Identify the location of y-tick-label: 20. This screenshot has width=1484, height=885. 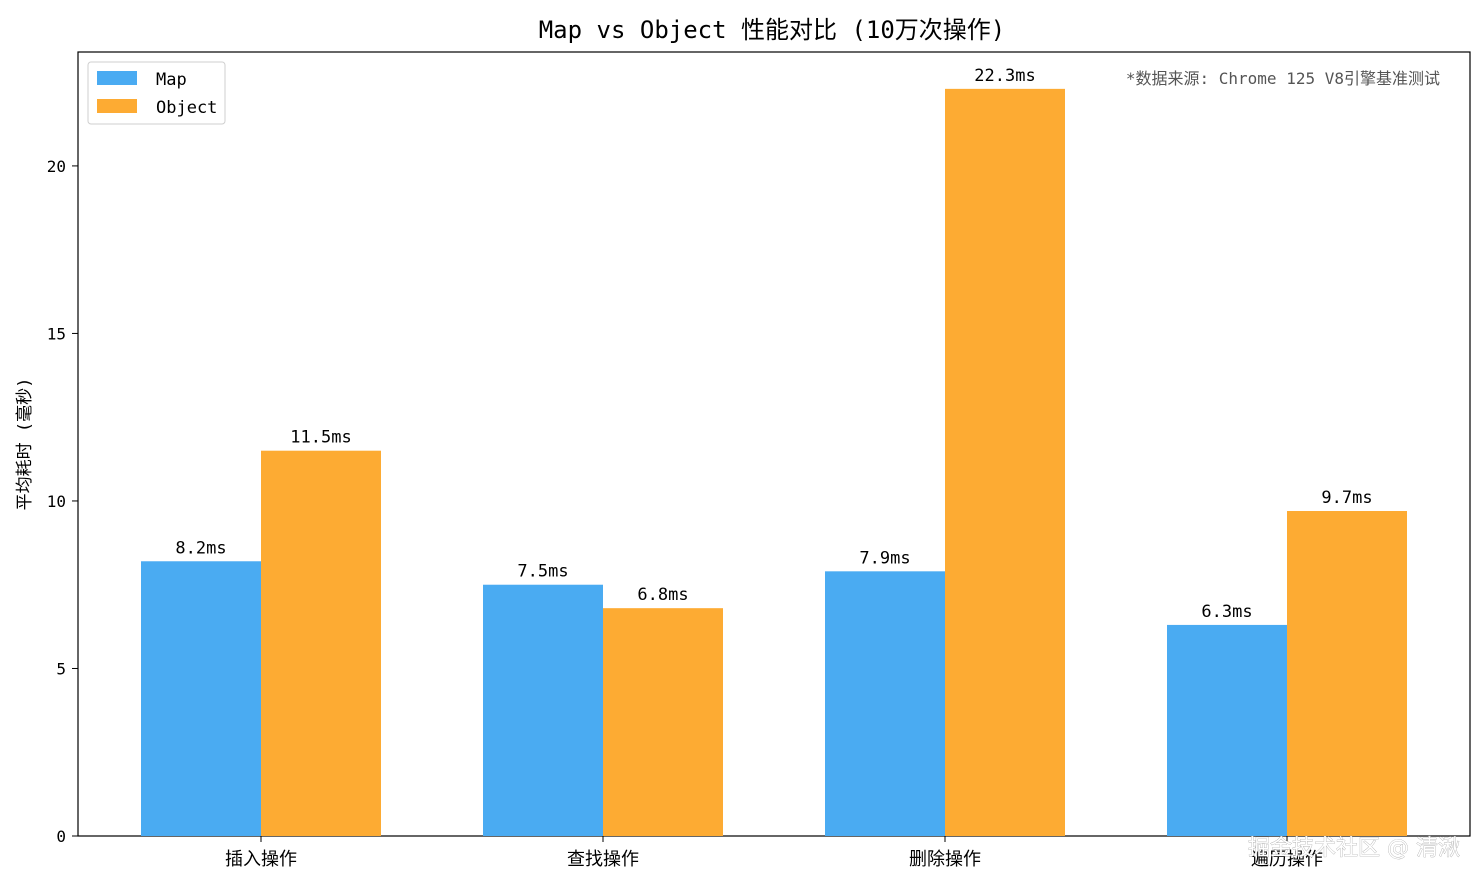
(56, 166).